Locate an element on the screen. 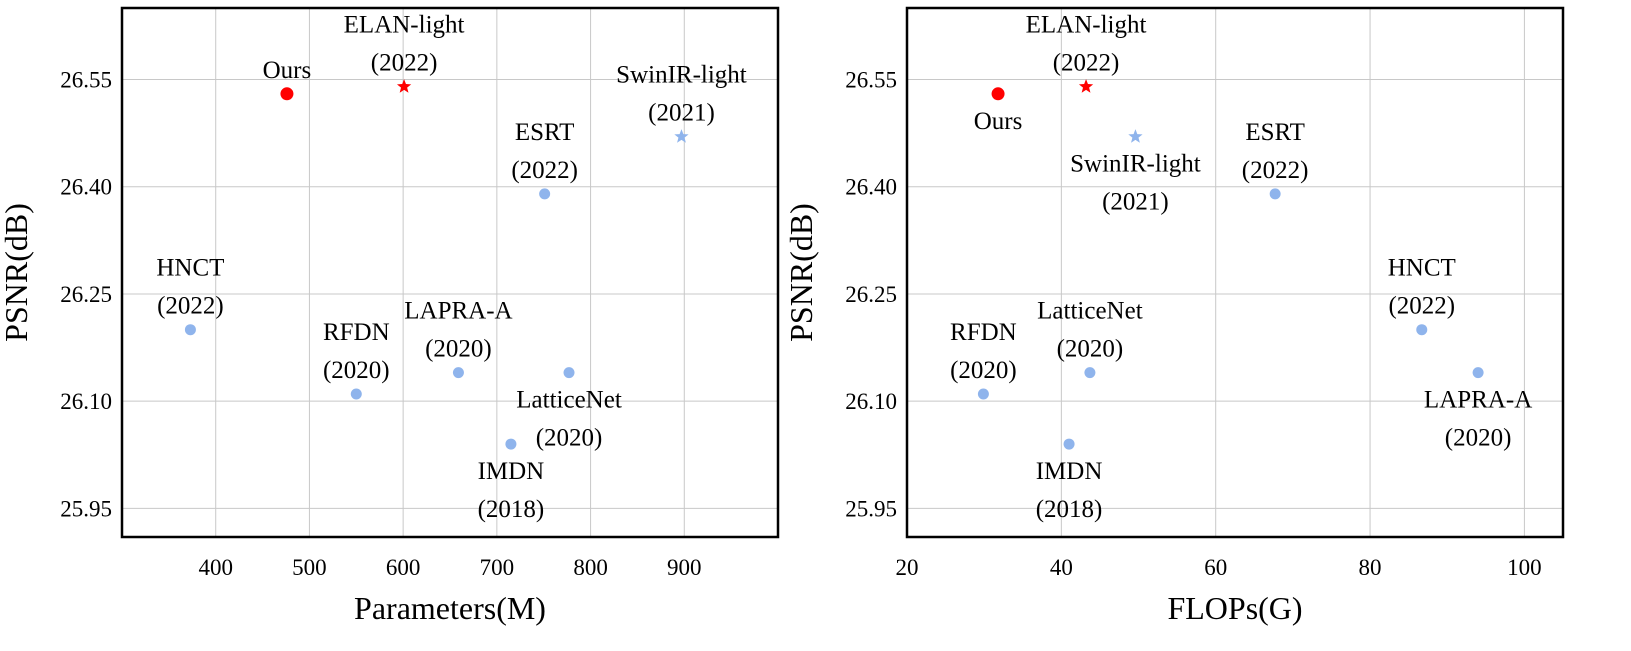  x-tick-label: 800 is located at coordinates (590, 567).